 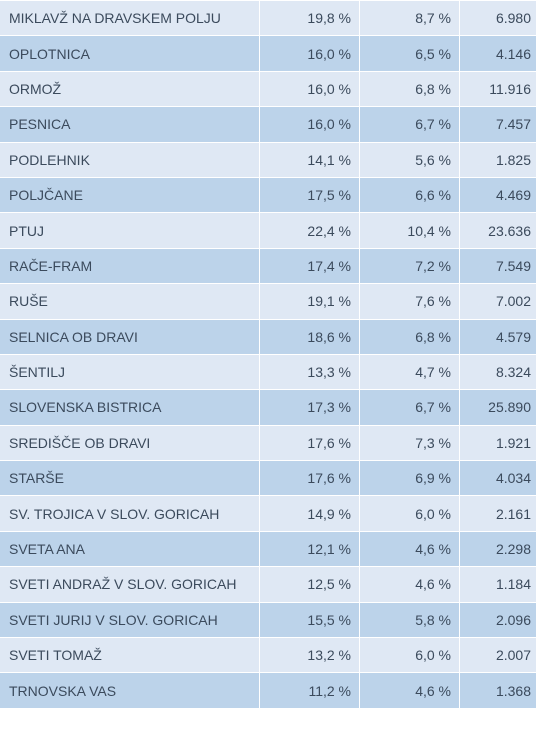 What do you see at coordinates (513, 372) in the screenshot?
I see `count-value: 8.324` at bounding box center [513, 372].